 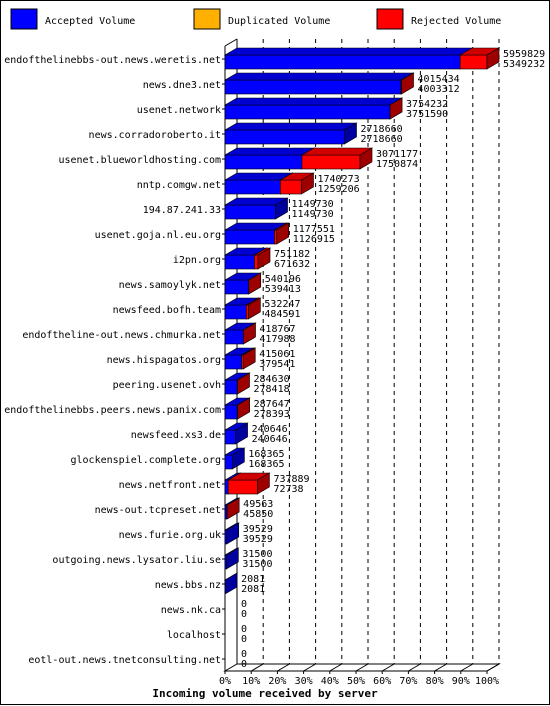 What do you see at coordinates (456, 21) in the screenshot?
I see `legend-label-rejected: Rejected Volume` at bounding box center [456, 21].